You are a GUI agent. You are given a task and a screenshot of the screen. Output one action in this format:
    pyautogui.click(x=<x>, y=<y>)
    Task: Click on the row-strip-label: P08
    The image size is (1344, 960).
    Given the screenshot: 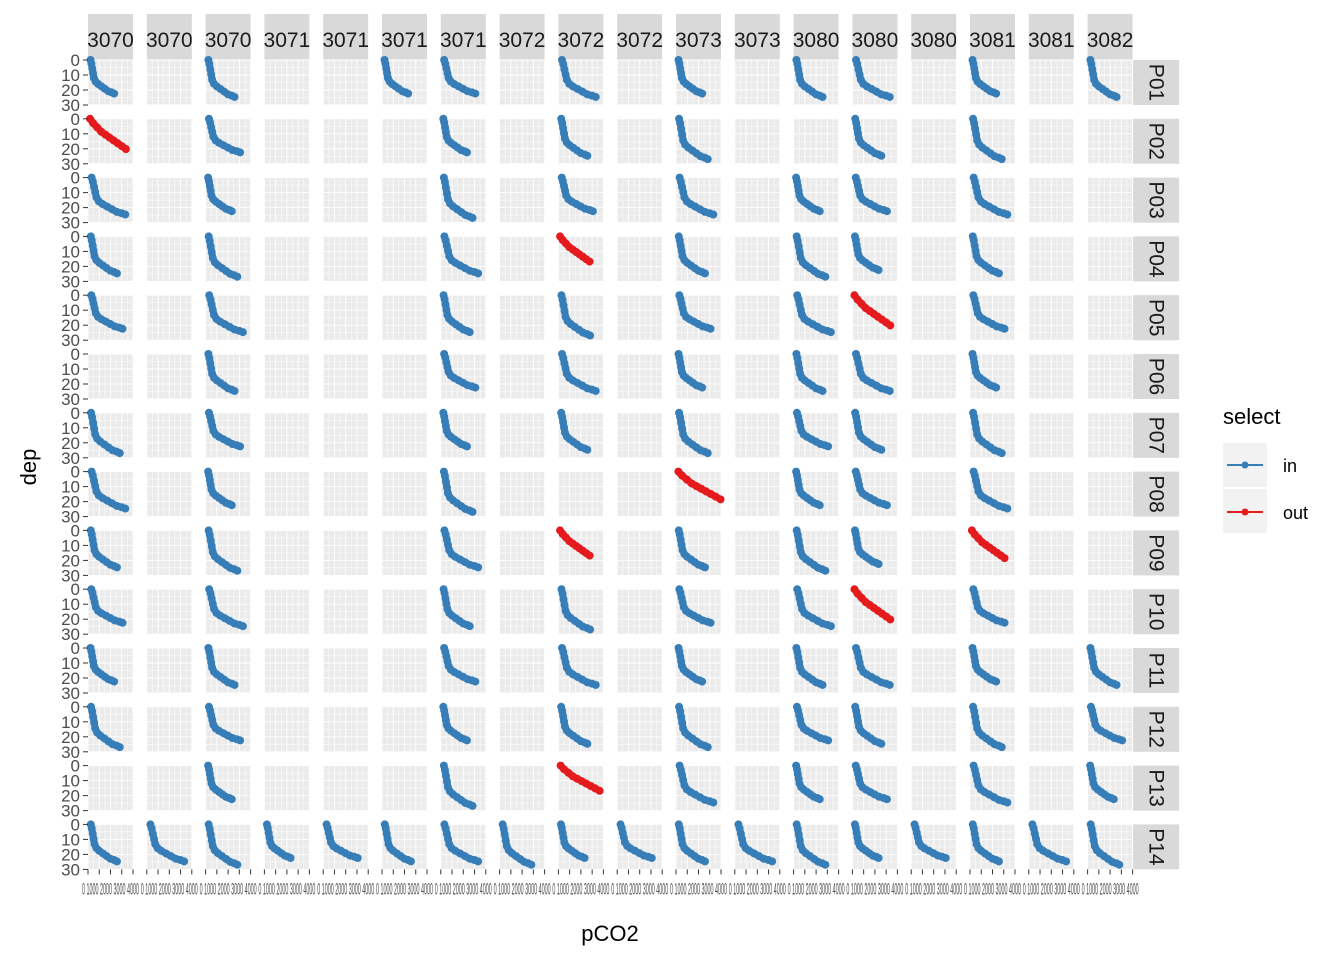 What is the action you would take?
    pyautogui.click(x=1156, y=493)
    